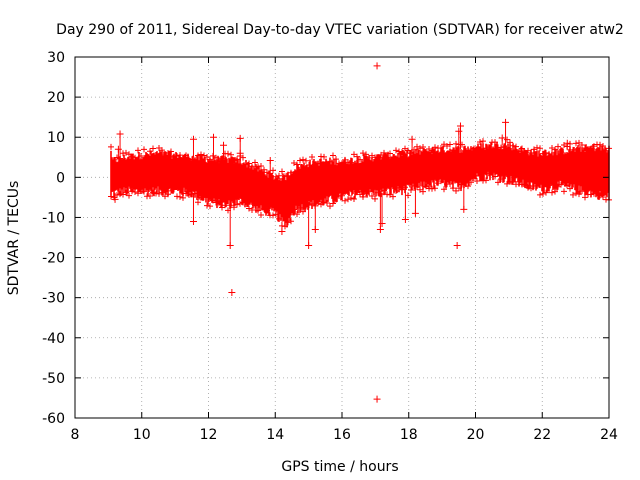 Image resolution: width=640 pixels, height=480 pixels. Describe the element at coordinates (476, 435) in the screenshot. I see `x-tick-label: 20` at that location.